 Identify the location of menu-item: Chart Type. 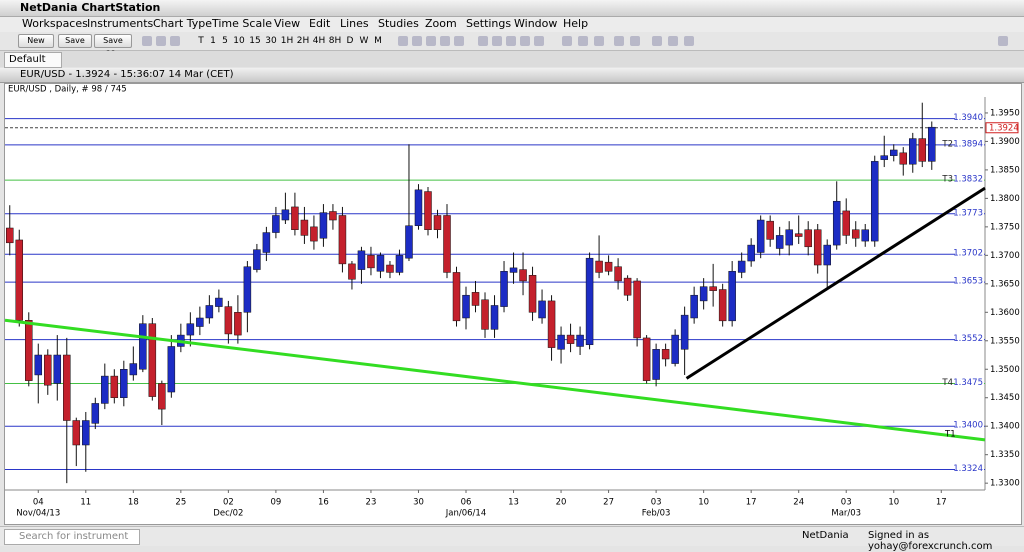
(182, 23).